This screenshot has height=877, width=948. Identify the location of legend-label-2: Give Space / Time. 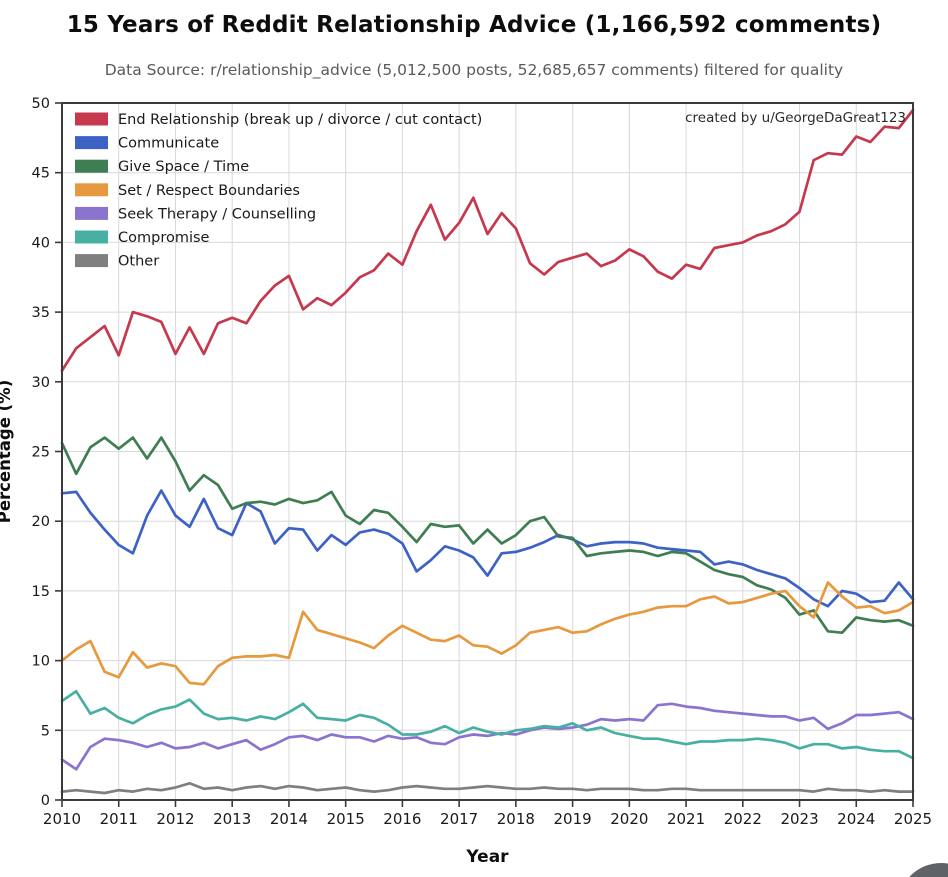
(183, 167).